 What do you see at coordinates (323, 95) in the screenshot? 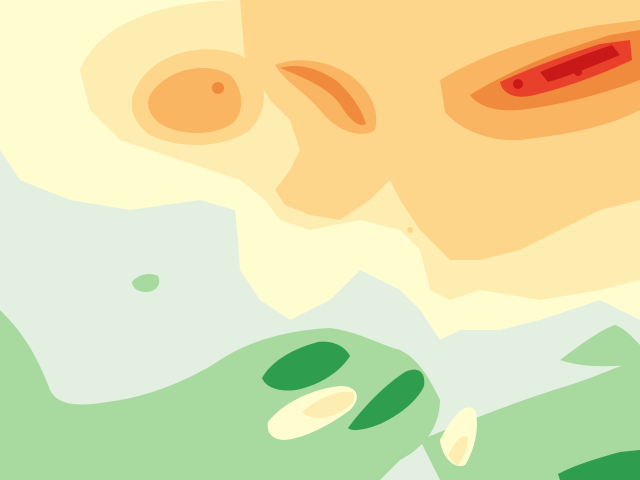
I see `ridge-orange-dark-central` at bounding box center [323, 95].